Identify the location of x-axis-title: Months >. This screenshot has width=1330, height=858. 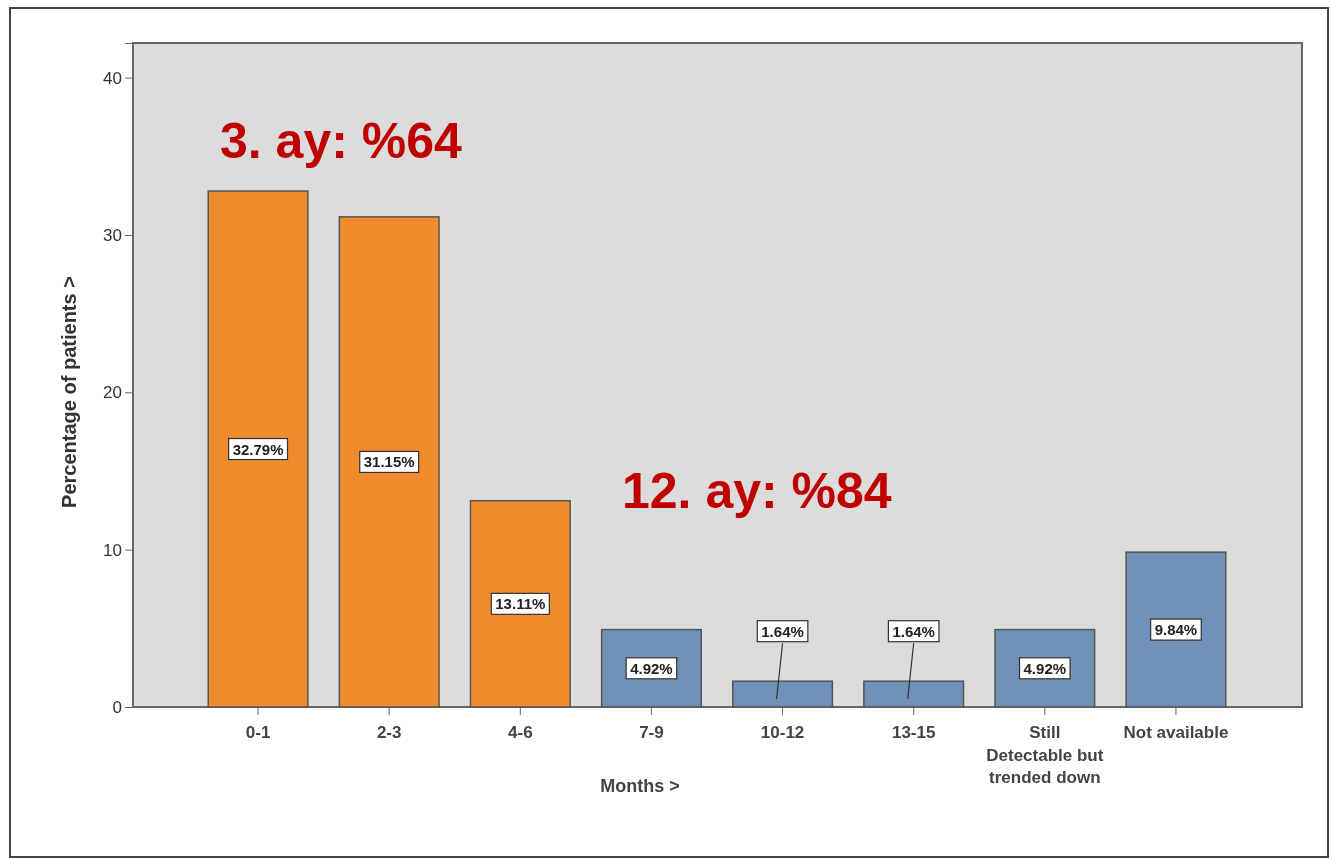
(640, 786).